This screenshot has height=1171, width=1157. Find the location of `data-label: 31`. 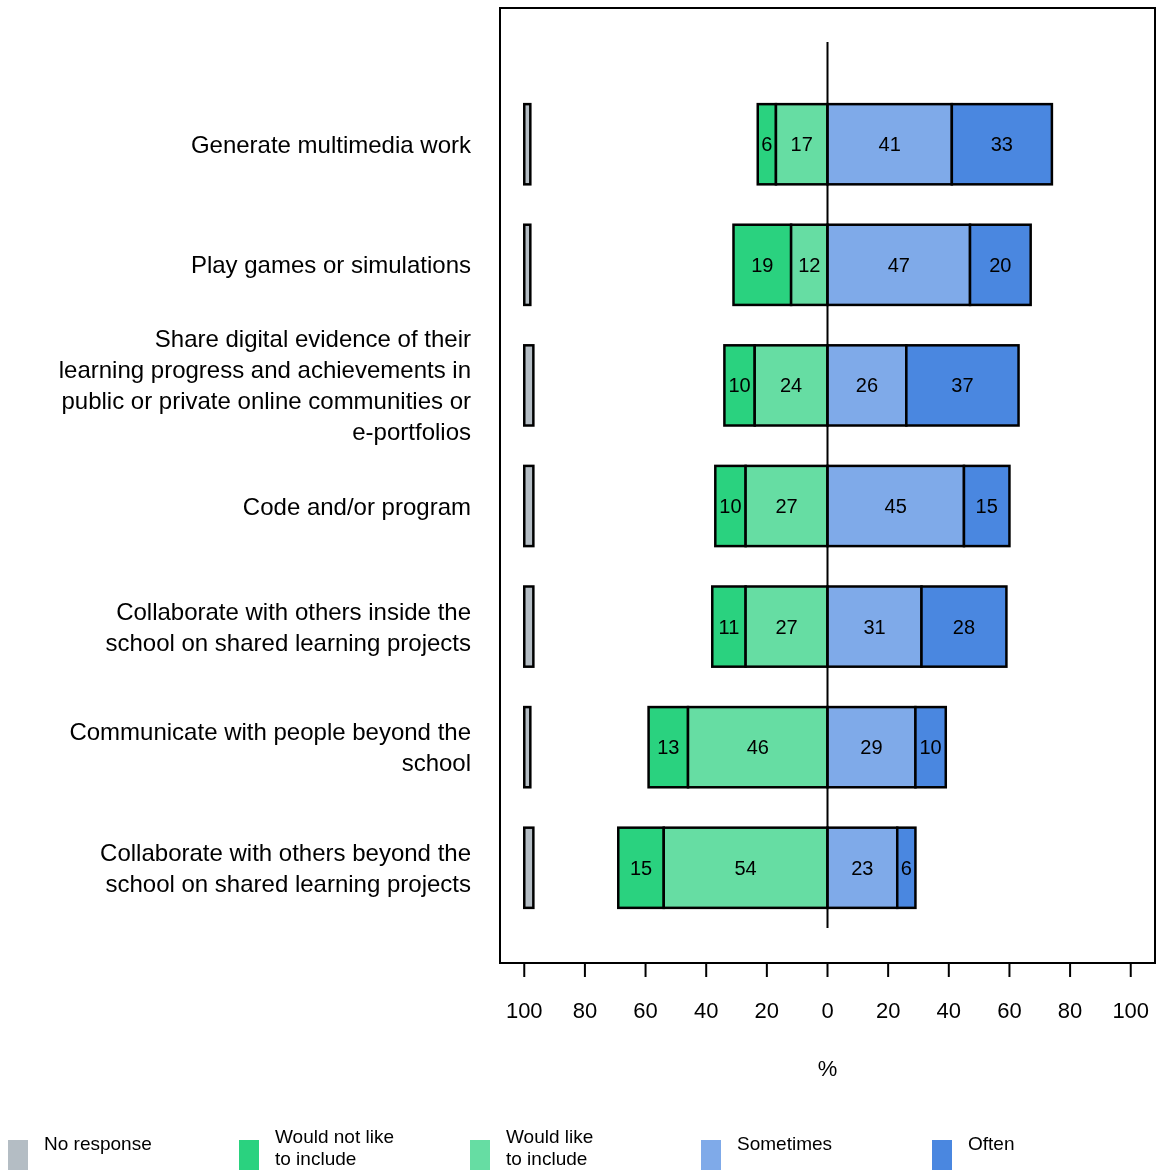

data-label: 31 is located at coordinates (874, 626).